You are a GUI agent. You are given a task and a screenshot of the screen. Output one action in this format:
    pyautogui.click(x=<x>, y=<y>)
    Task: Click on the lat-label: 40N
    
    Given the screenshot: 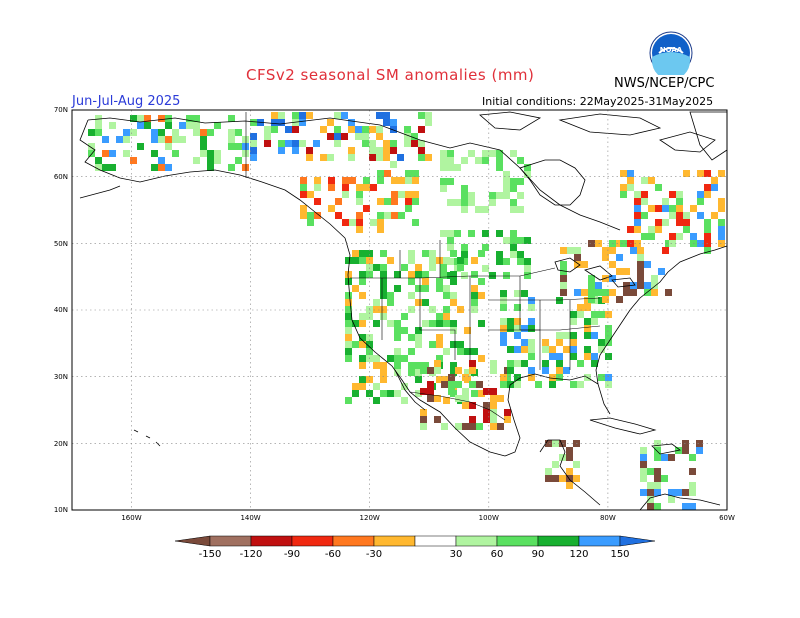 What is the action you would take?
    pyautogui.click(x=61, y=310)
    